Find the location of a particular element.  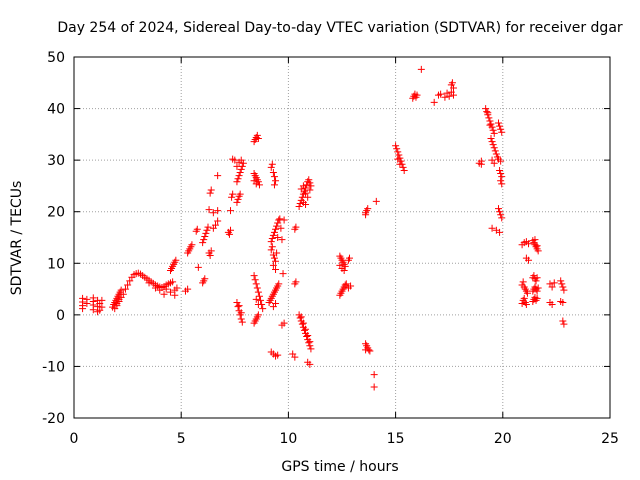

x-tick-label: 20 is located at coordinates (503, 439).